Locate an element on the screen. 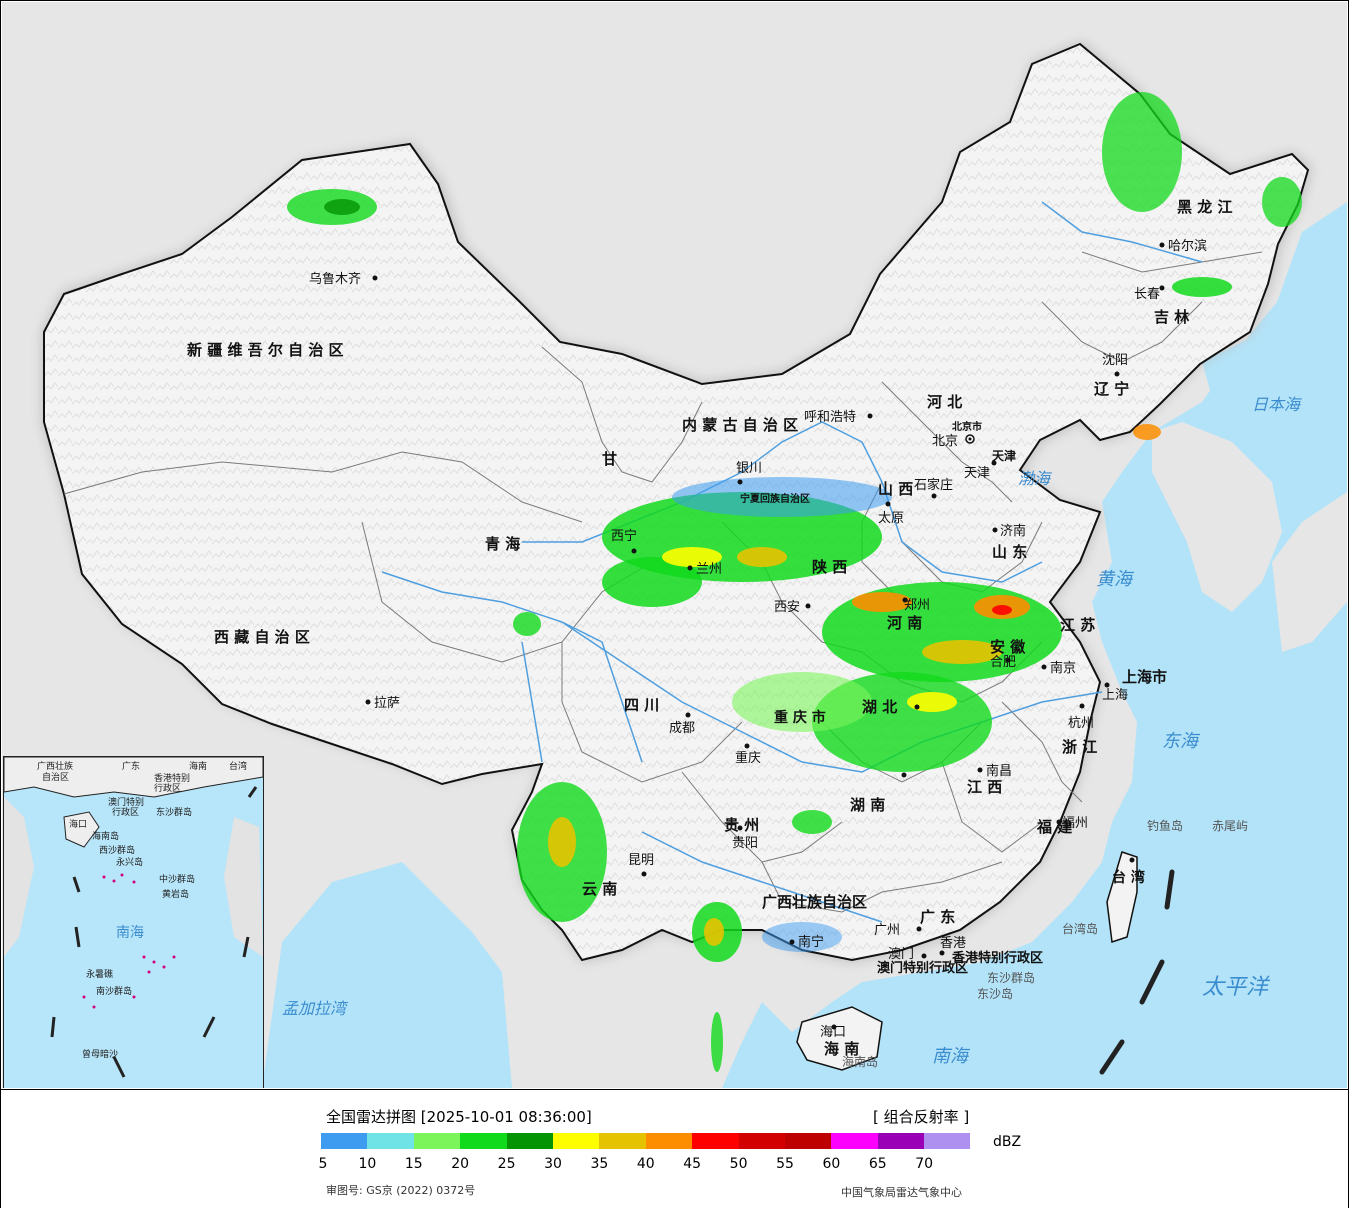 This screenshot has height=1208, width=1349. scale-tick-60: 60 is located at coordinates (831, 1164).